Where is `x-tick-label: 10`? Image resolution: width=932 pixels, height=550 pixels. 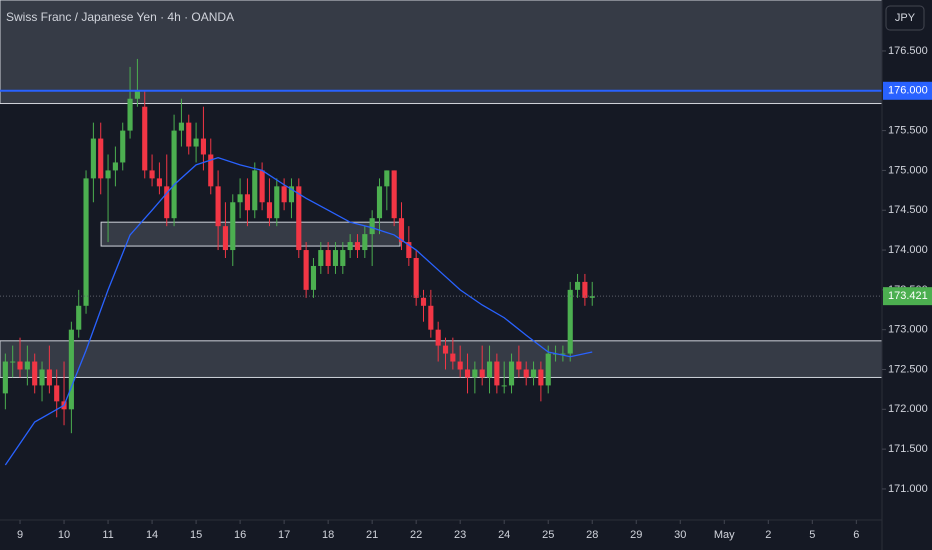 x-tick-label: 10 is located at coordinates (64, 535).